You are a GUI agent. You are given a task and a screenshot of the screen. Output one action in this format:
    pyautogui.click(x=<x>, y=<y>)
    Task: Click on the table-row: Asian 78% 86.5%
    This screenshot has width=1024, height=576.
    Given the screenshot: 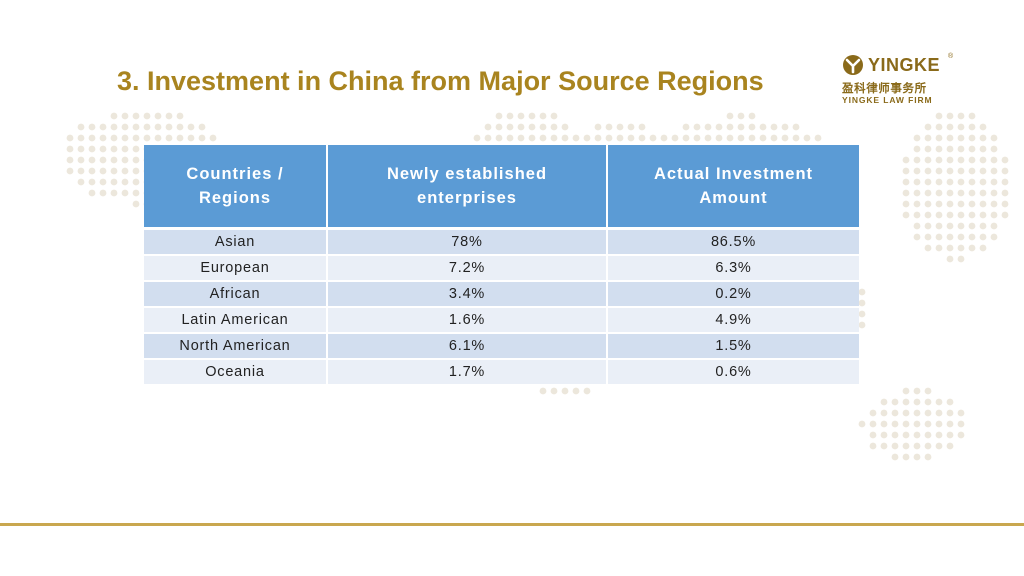 What is the action you would take?
    pyautogui.click(x=501, y=242)
    